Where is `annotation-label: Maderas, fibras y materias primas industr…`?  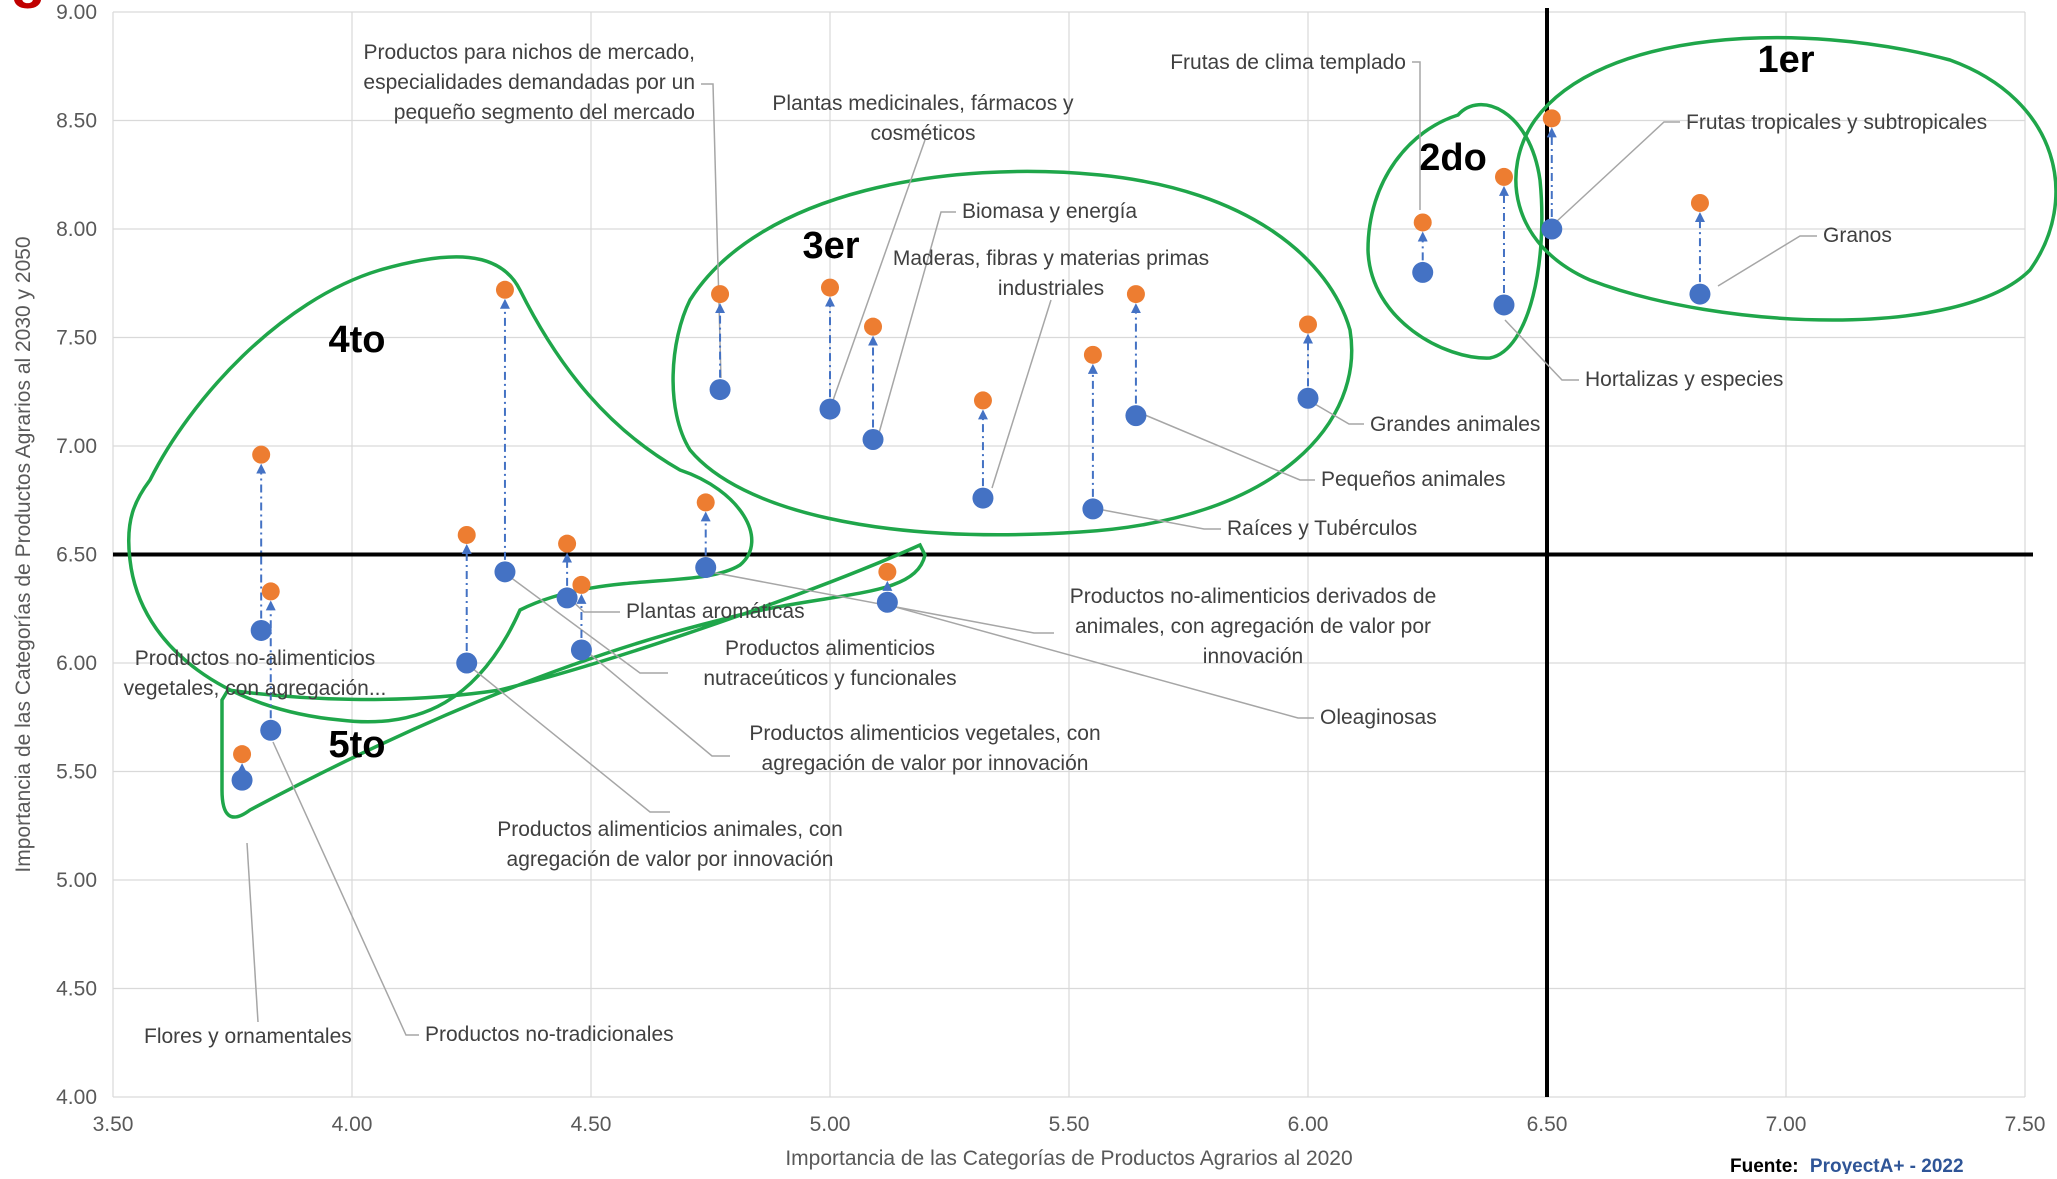 annotation-label: Maderas, fibras y materias primas industr… is located at coordinates (1051, 273).